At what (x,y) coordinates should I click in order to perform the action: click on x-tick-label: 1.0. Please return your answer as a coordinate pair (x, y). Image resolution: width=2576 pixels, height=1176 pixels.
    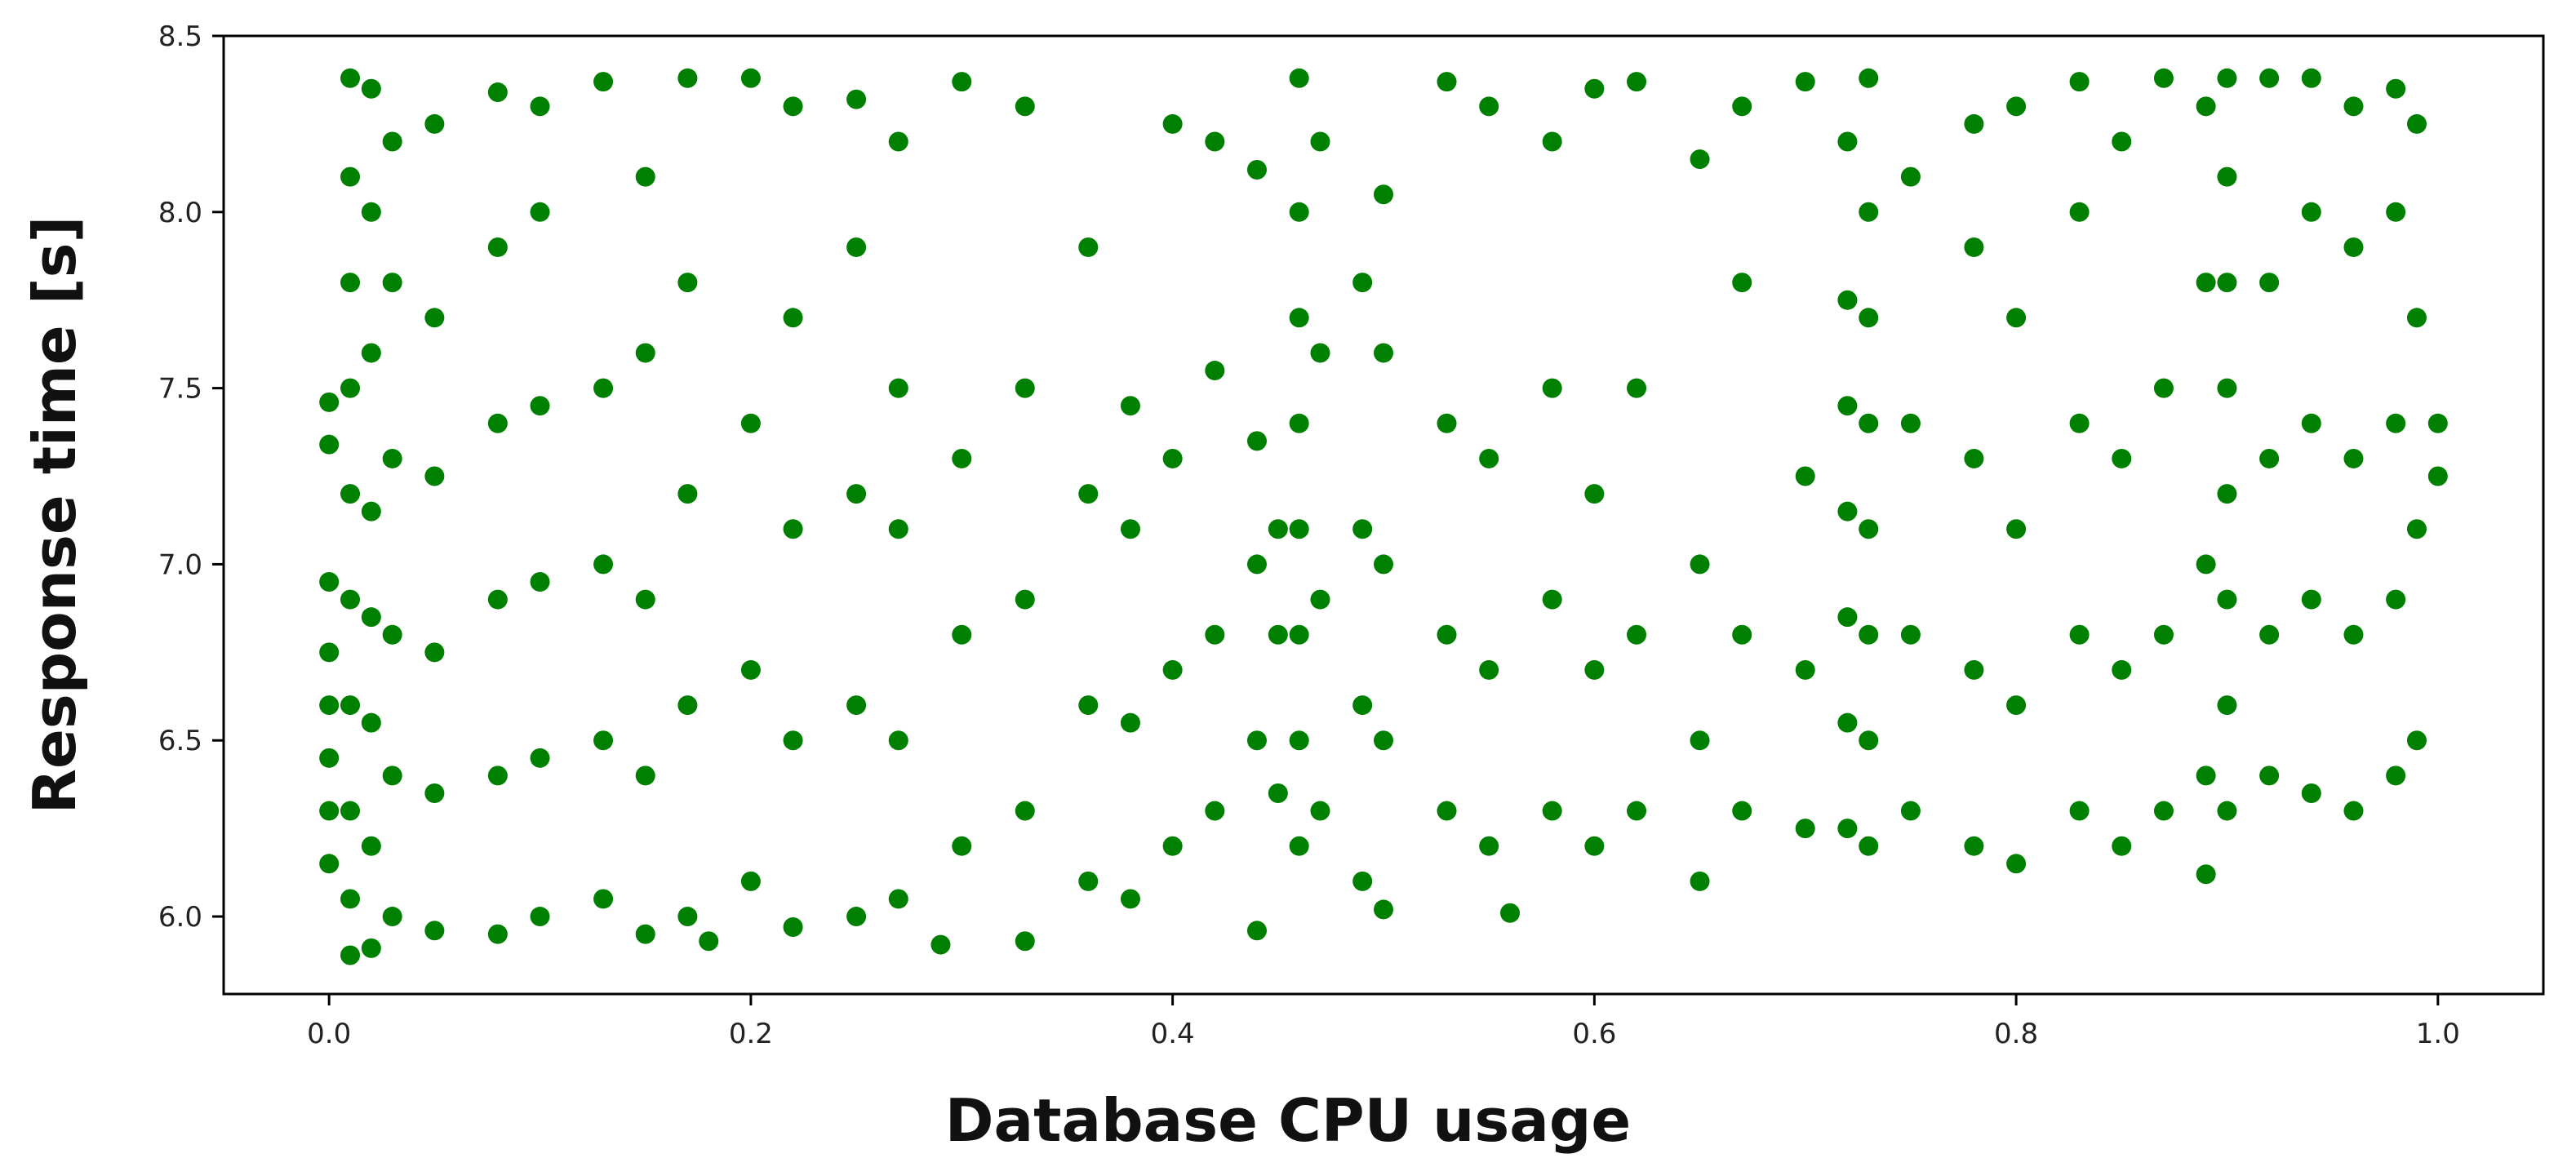
    Looking at the image, I should click on (2438, 1034).